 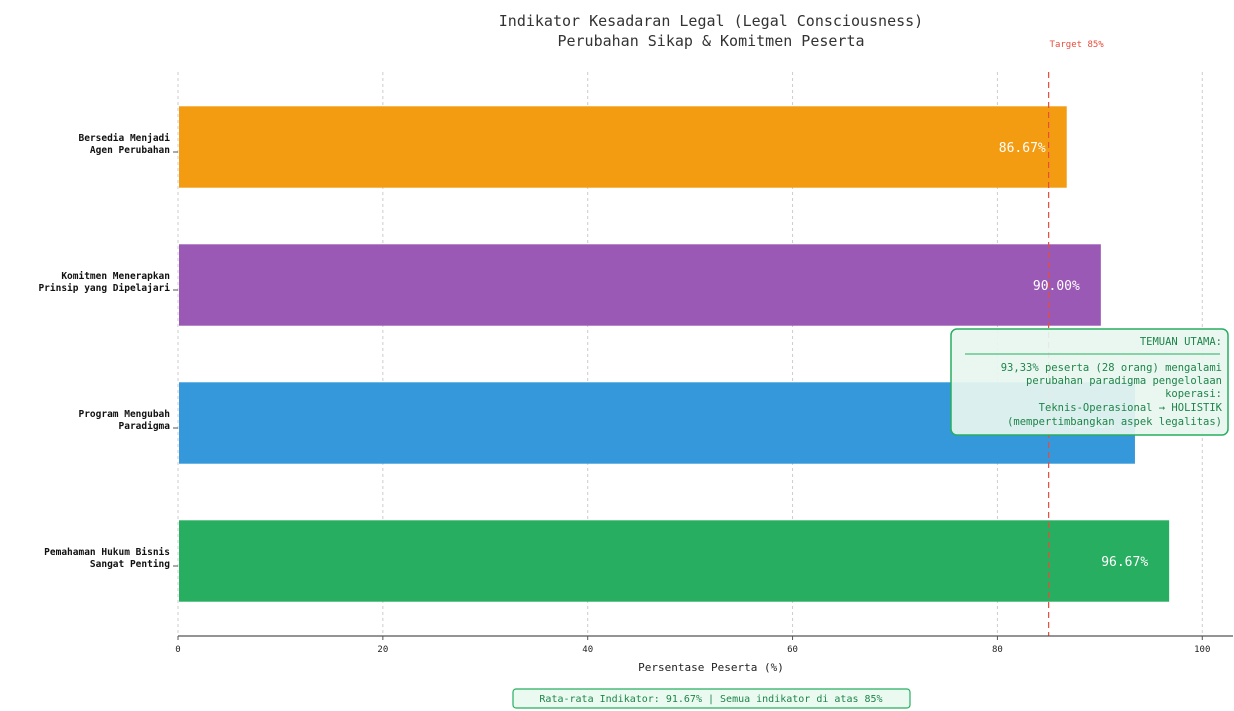 I want to click on x-tick-label: 100, so click(x=1202, y=650).